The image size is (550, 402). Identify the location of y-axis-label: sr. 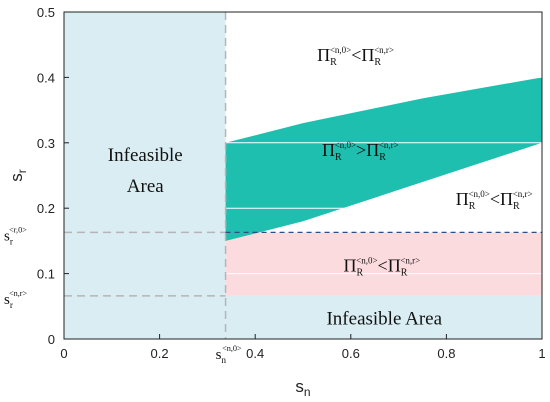
(18, 175).